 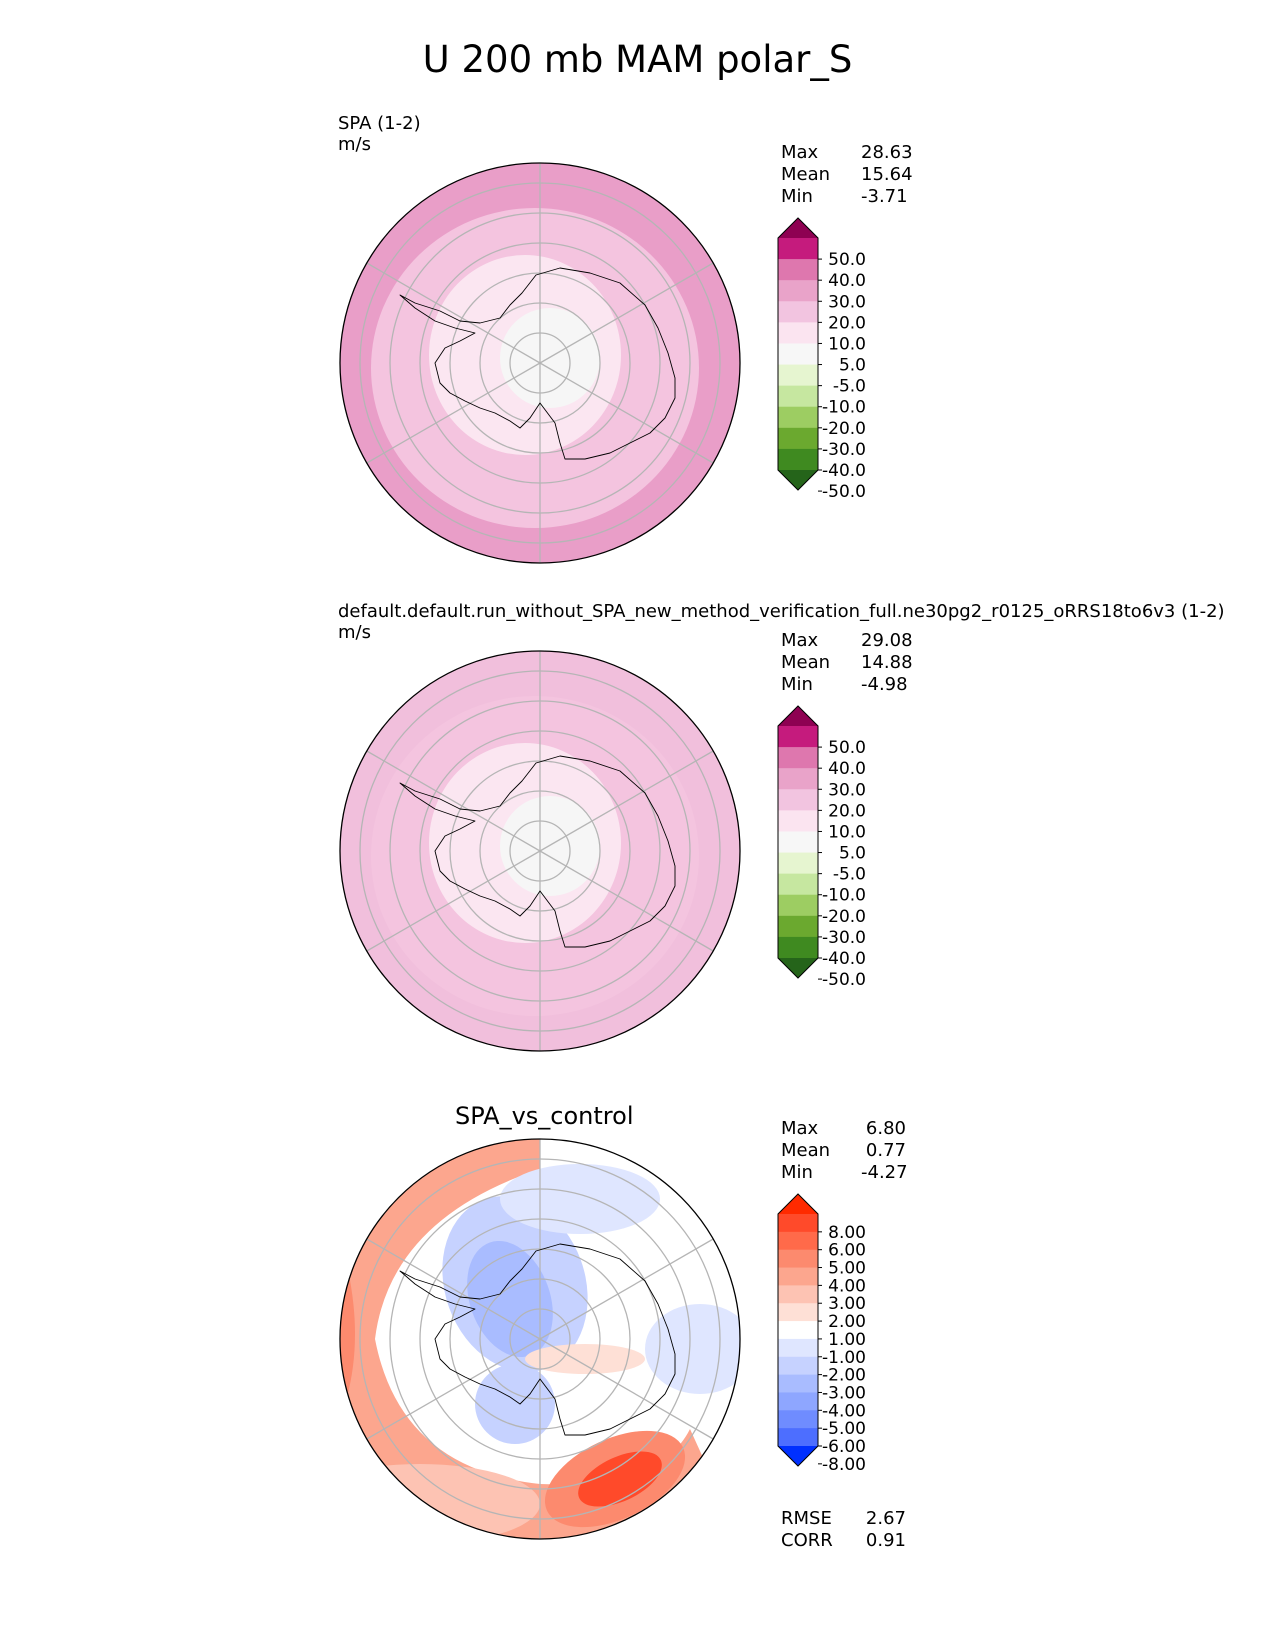 I want to click on panel1-units: m/s, so click(x=354, y=144).